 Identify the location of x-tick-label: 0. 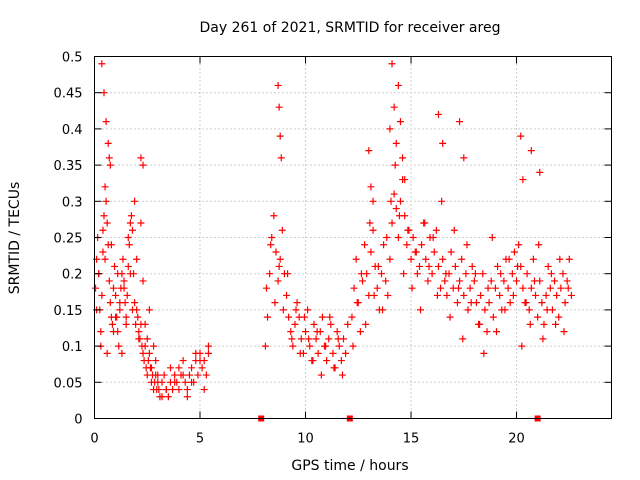
(94, 439).